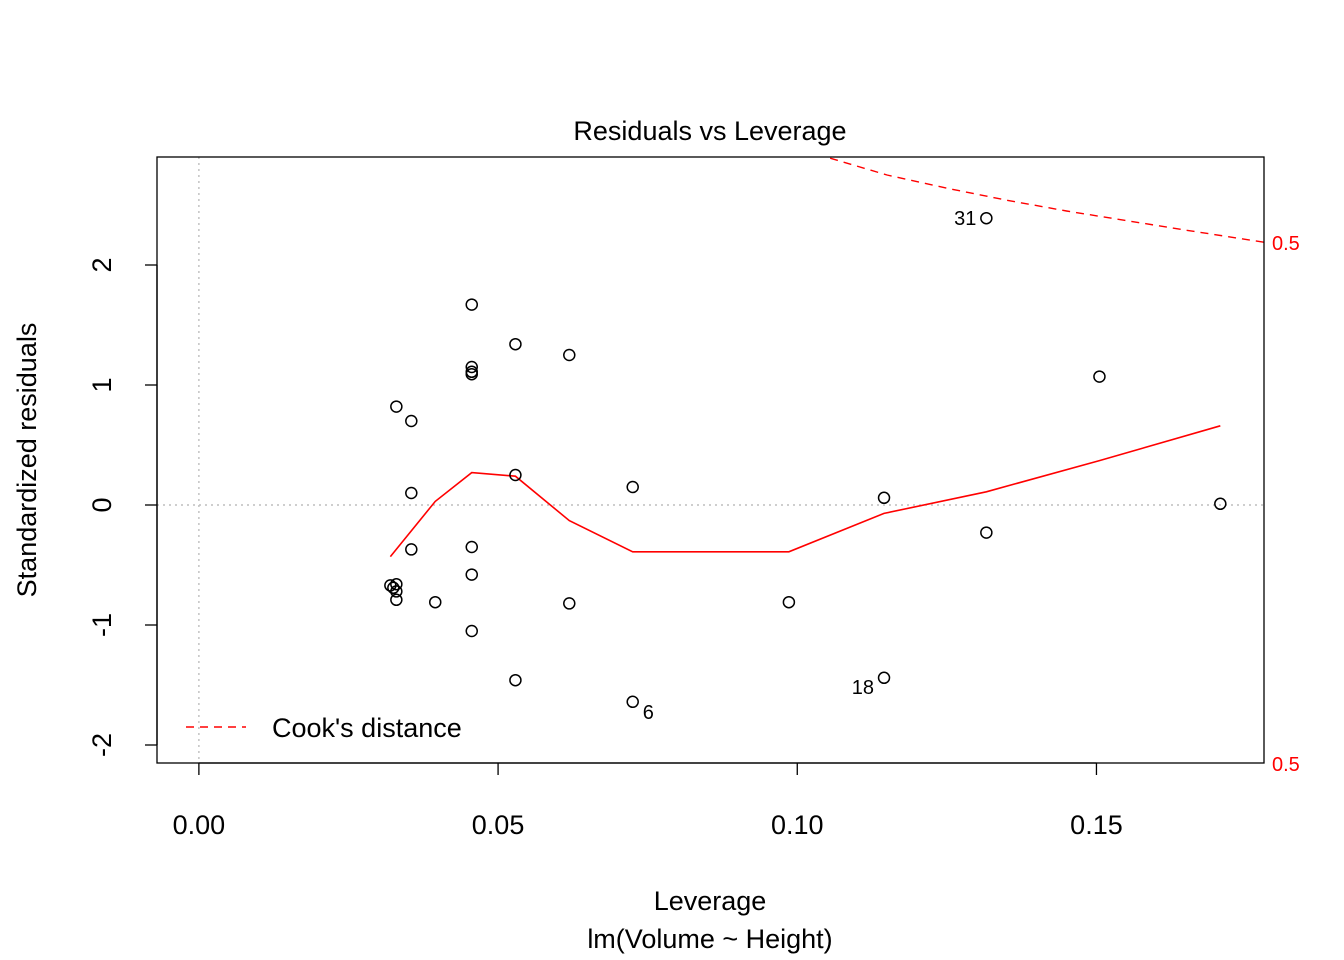 The height and width of the screenshot is (960, 1344). Describe the element at coordinates (102, 384) in the screenshot. I see `y-tick-label: 1` at that location.